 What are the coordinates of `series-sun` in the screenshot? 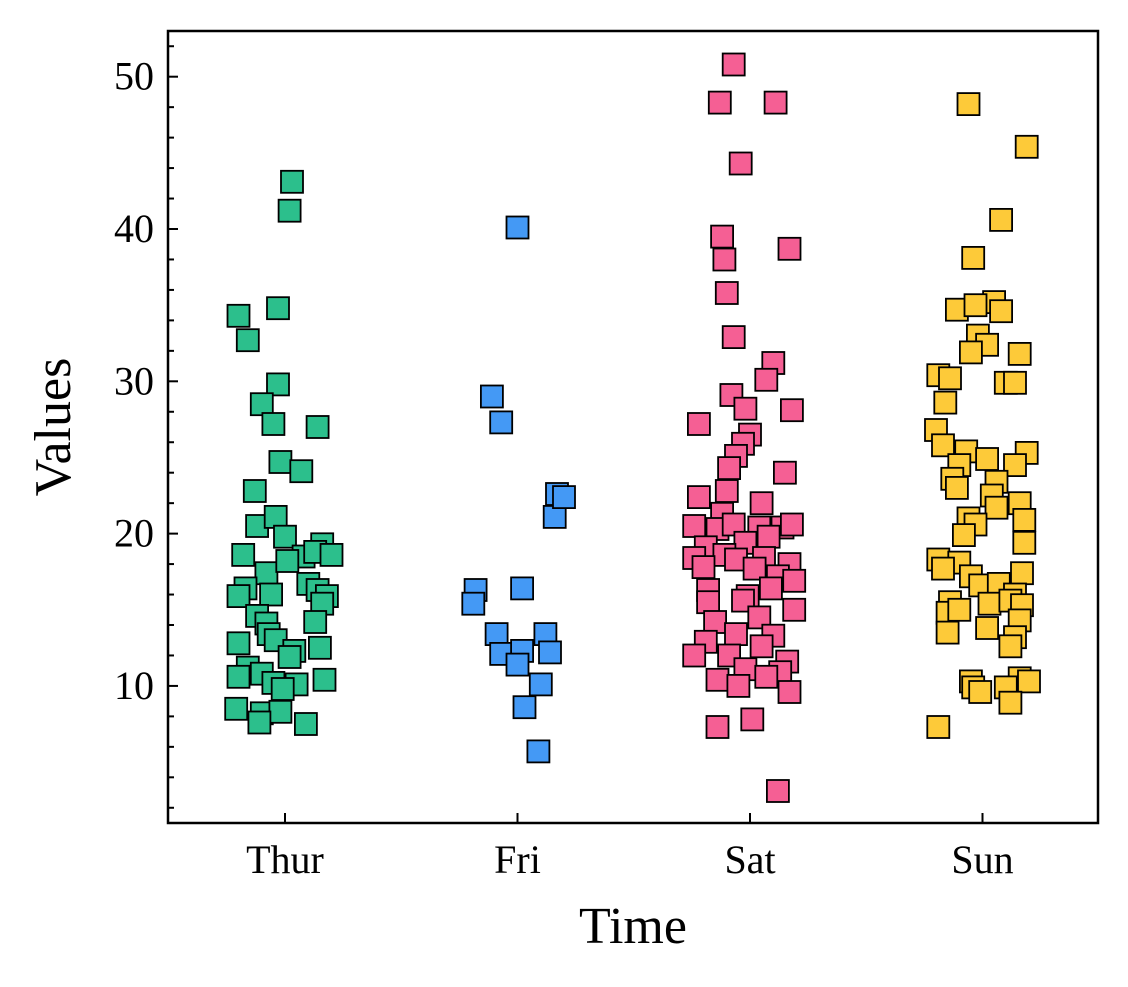 It's located at (982, 415).